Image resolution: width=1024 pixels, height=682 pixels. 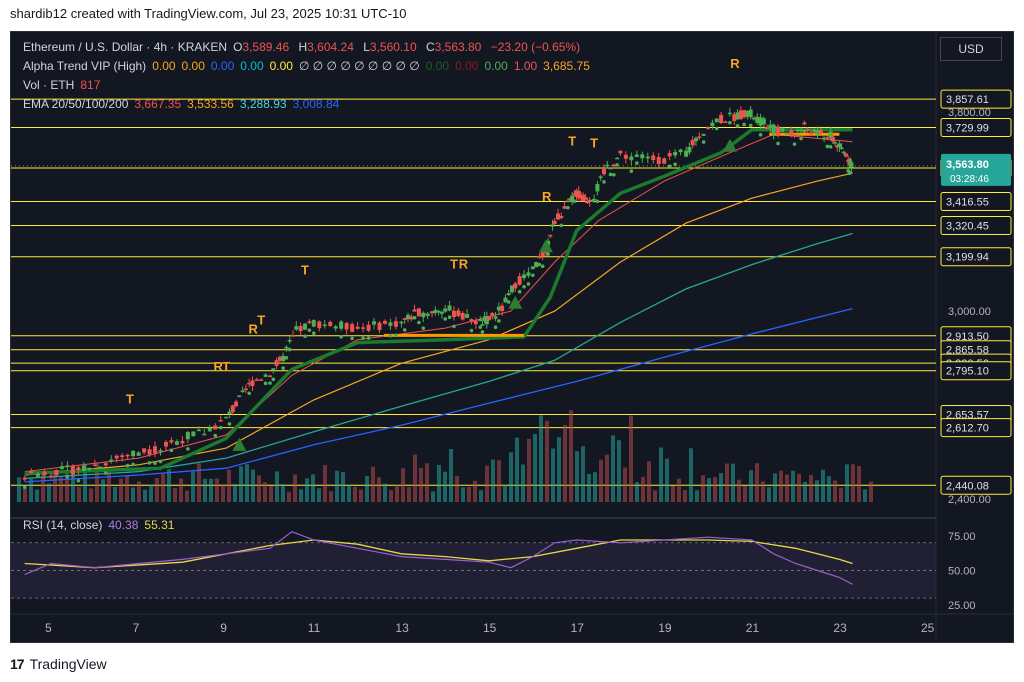 What do you see at coordinates (967, 429) in the screenshot?
I see `level-label: 2,612.70` at bounding box center [967, 429].